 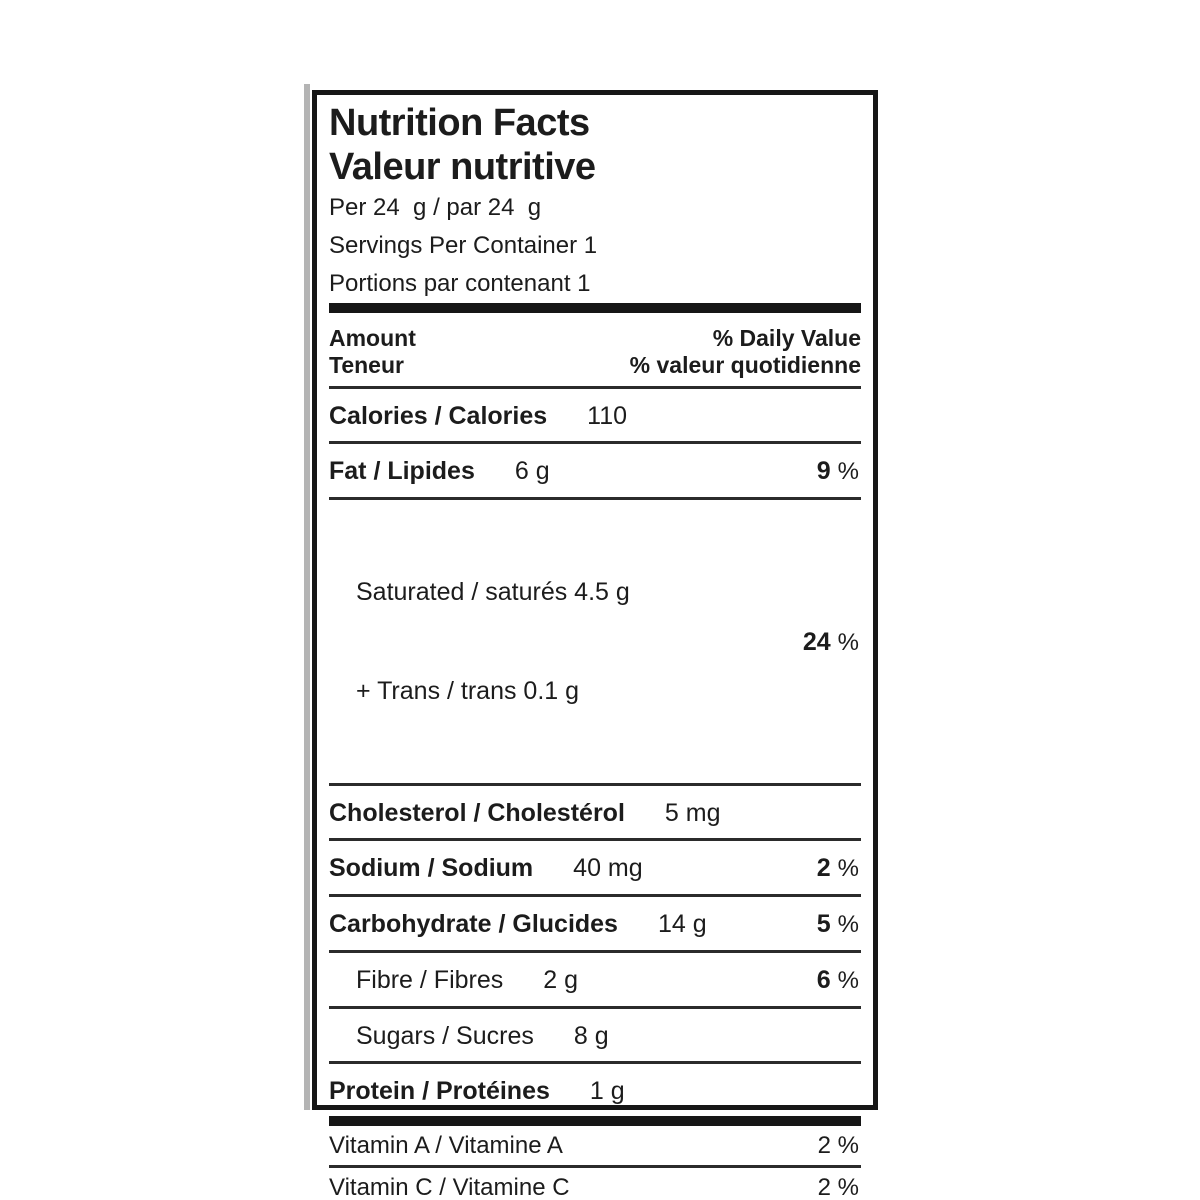 What do you see at coordinates (823, 868) in the screenshot?
I see `sodium-dv-number: 2` at bounding box center [823, 868].